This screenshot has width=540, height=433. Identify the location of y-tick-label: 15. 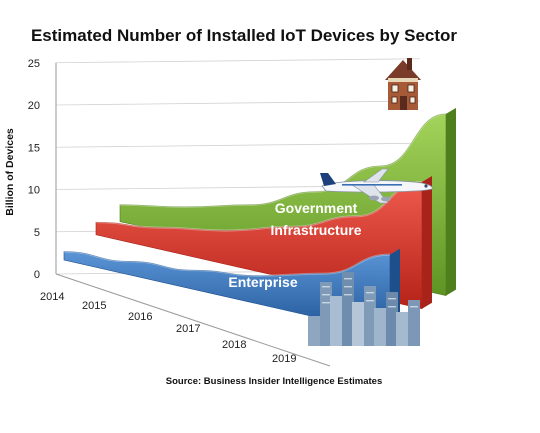
(34, 148).